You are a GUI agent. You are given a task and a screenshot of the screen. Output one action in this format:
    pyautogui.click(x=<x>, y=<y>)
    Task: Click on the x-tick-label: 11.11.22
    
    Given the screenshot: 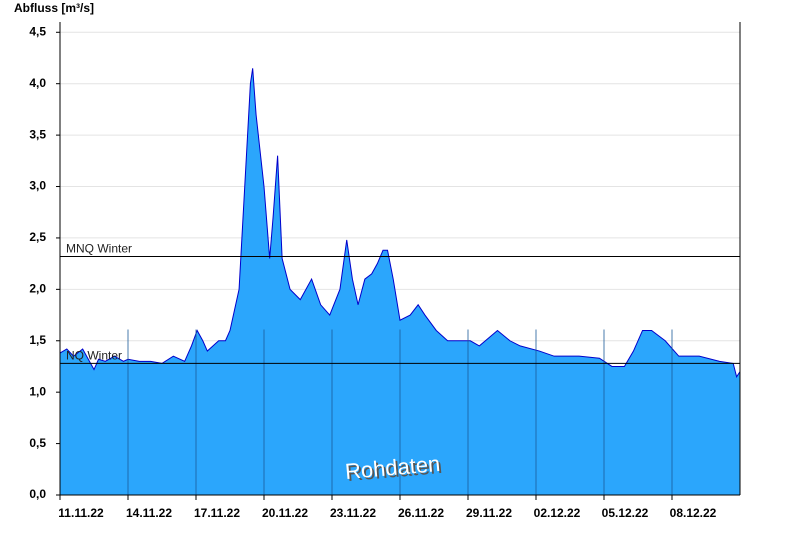 What is the action you would take?
    pyautogui.click(x=81, y=513)
    